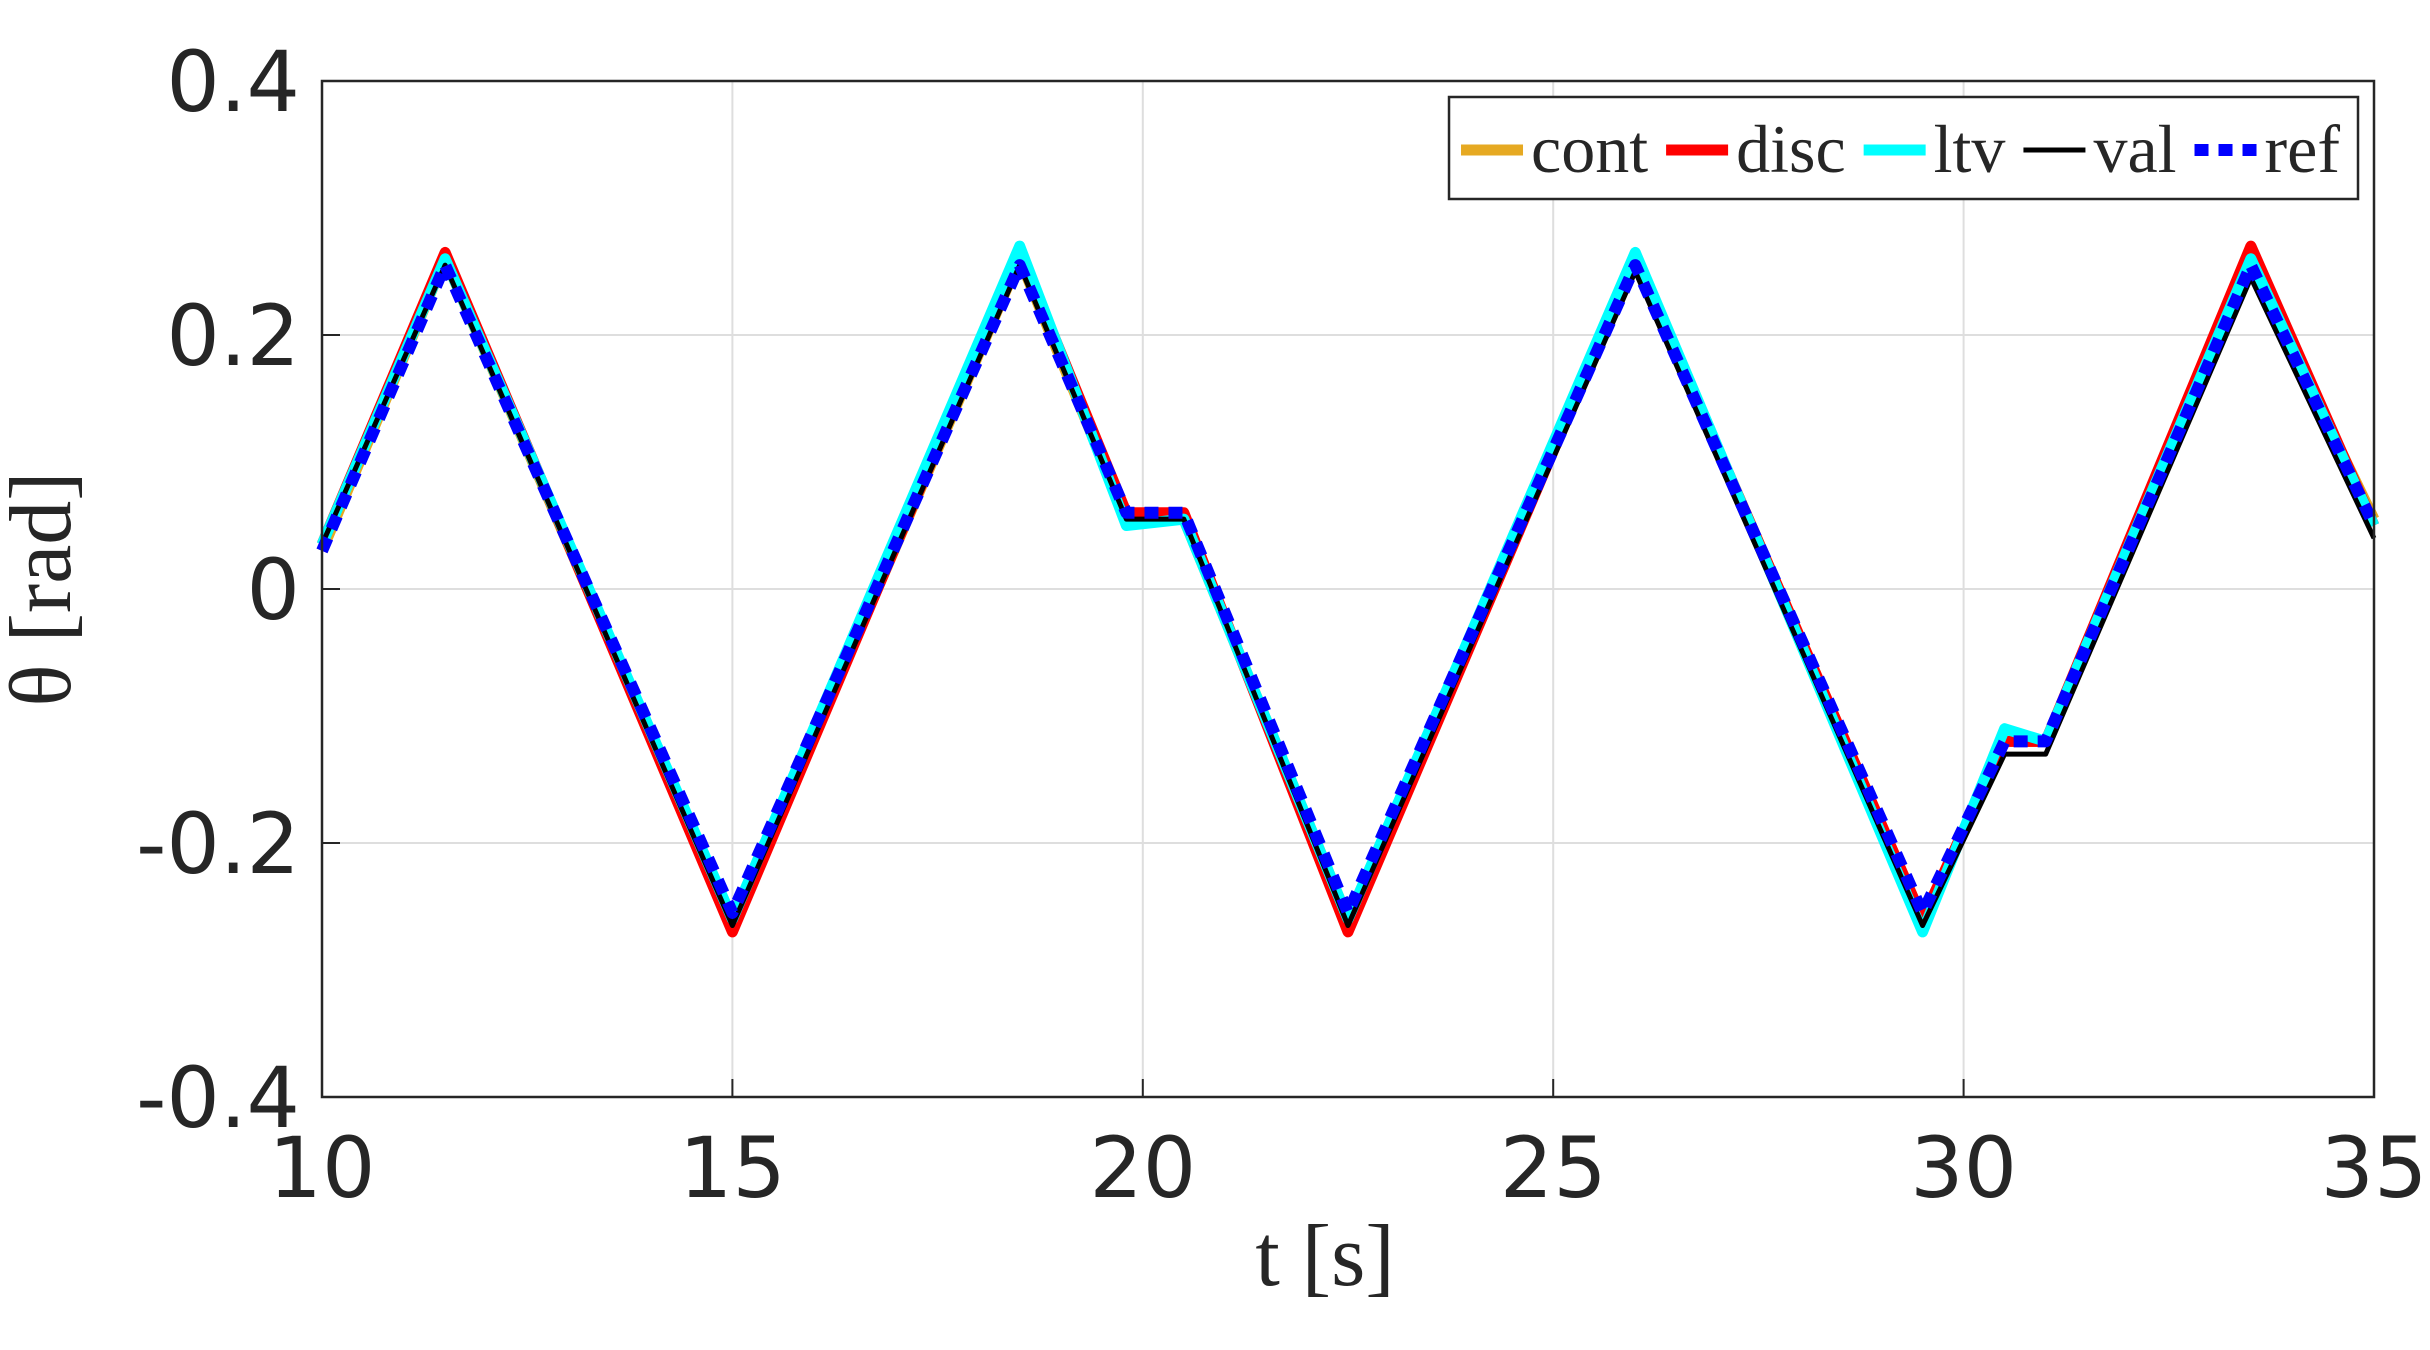  I want to click on legend-label: cont, so click(1589, 149).